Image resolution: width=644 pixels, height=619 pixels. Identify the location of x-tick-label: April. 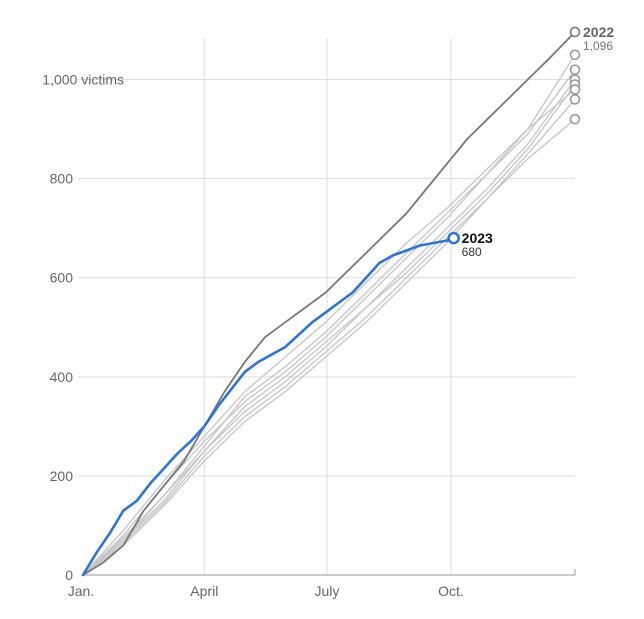
(204, 591).